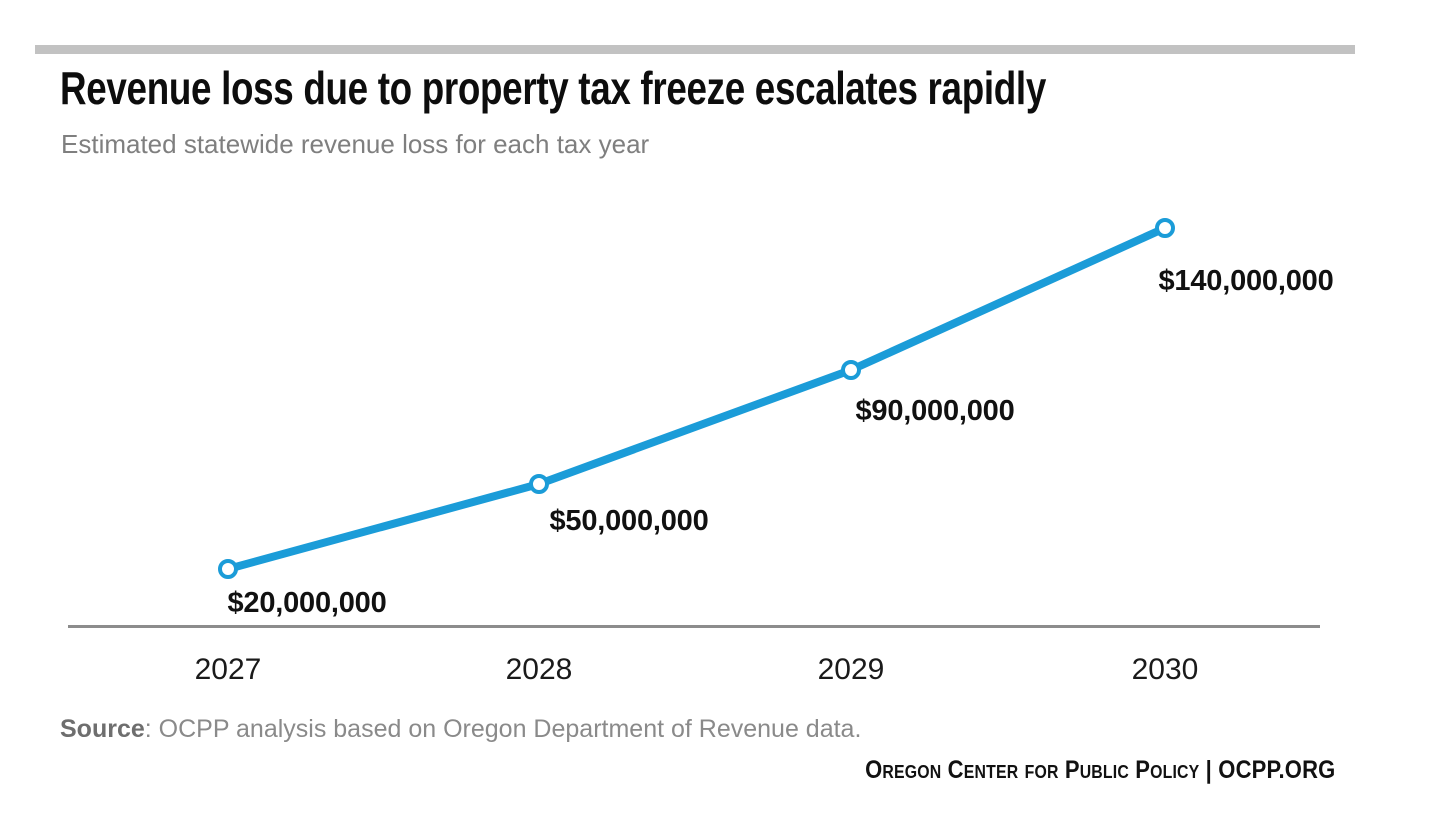  What do you see at coordinates (539, 484) in the screenshot?
I see `data-point-marker-2028` at bounding box center [539, 484].